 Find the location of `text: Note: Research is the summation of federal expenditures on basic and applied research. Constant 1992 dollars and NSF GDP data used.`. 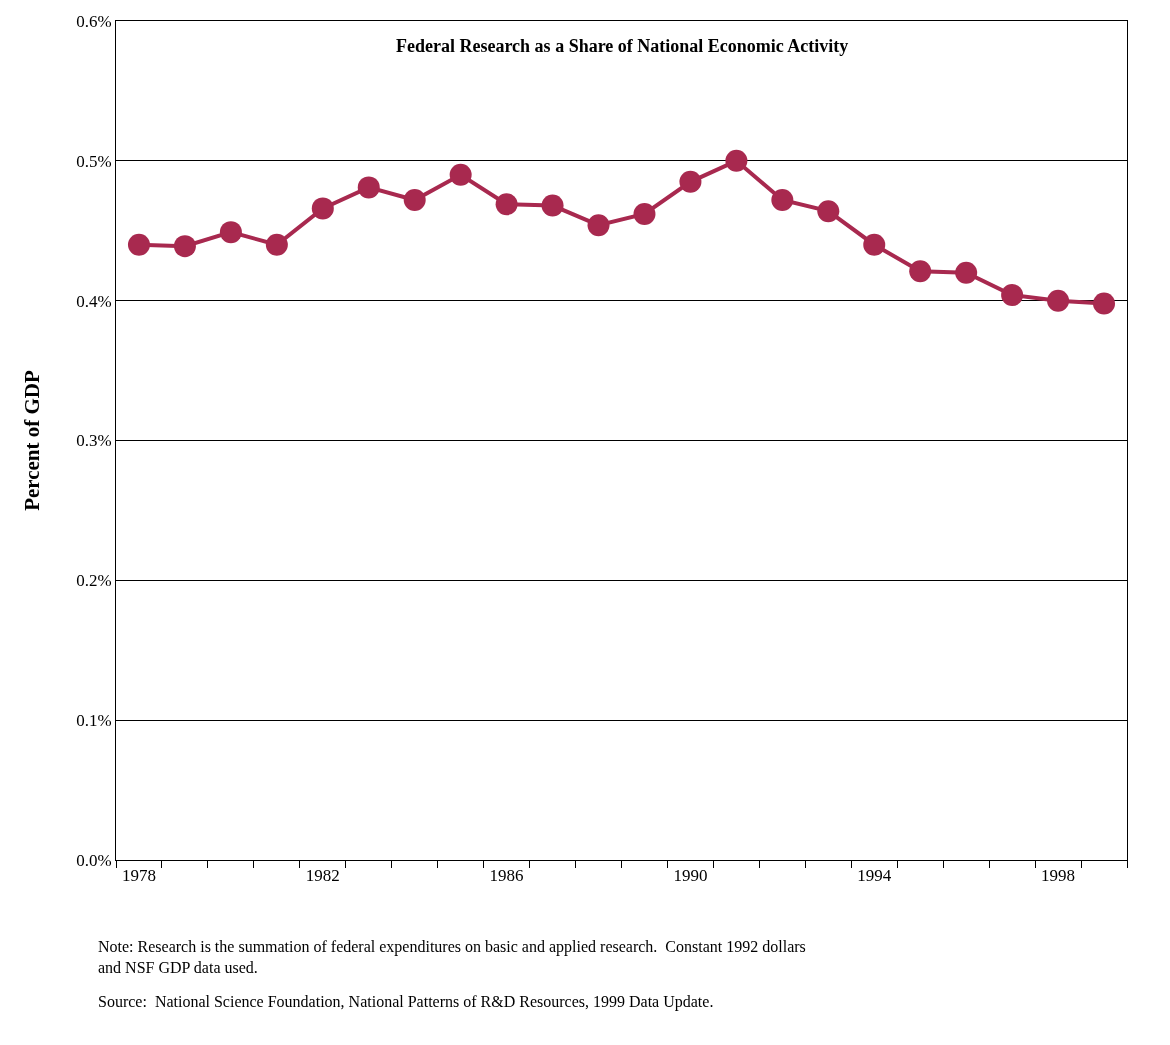

text: Note: Research is the summation of federal expenditures on basic and applied research. Constant 1992 dollars and NSF GDP data used. is located at coordinates (452, 957).